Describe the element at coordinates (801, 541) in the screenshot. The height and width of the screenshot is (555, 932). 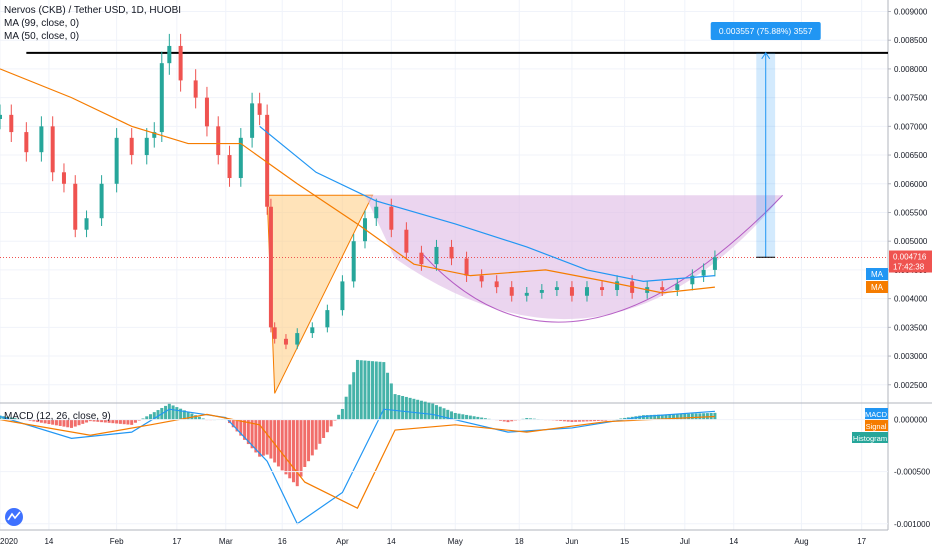
I see `time-axis-label: Aug` at that location.